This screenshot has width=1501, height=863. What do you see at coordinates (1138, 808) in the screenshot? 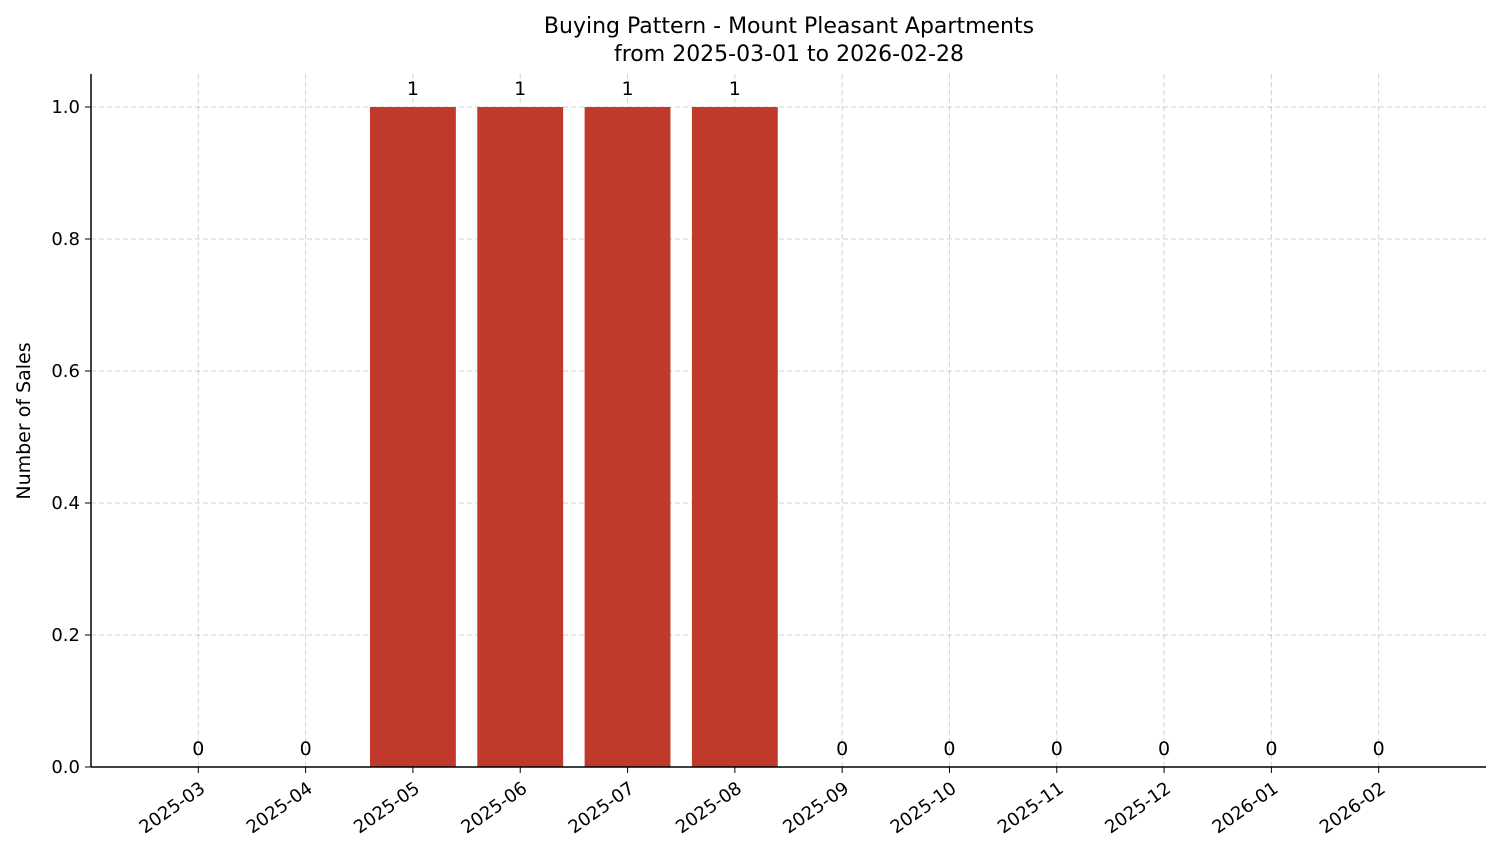
I see `x-tick-label: 2025-12` at bounding box center [1138, 808].